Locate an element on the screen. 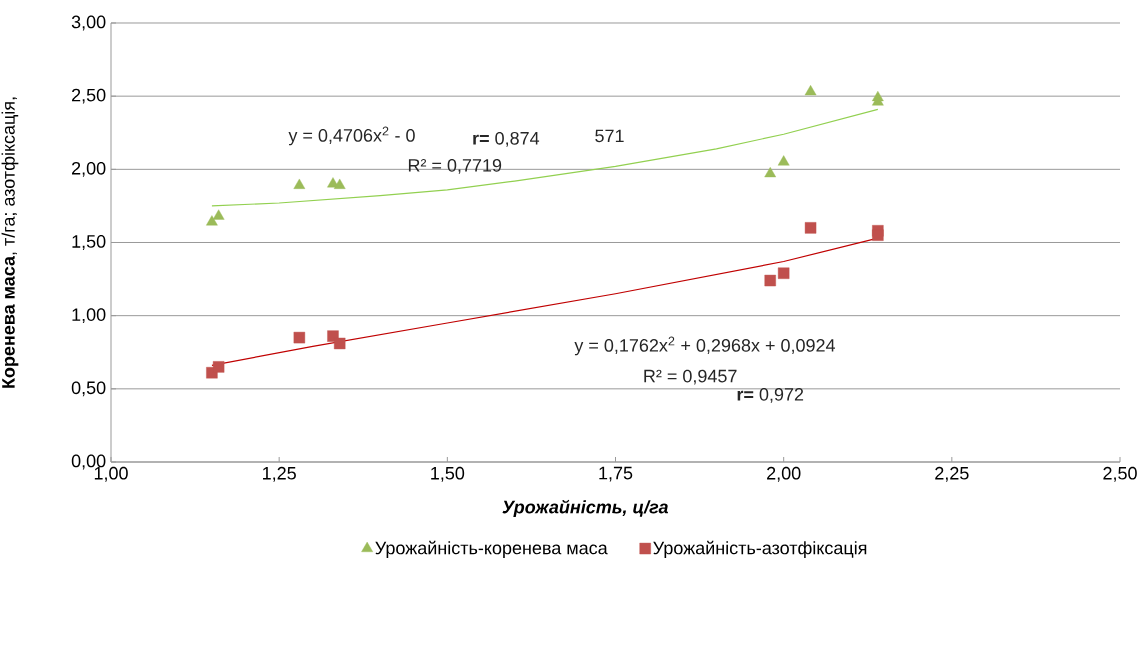  legend-label: Урожайність-коренева маса is located at coordinates (491, 549).